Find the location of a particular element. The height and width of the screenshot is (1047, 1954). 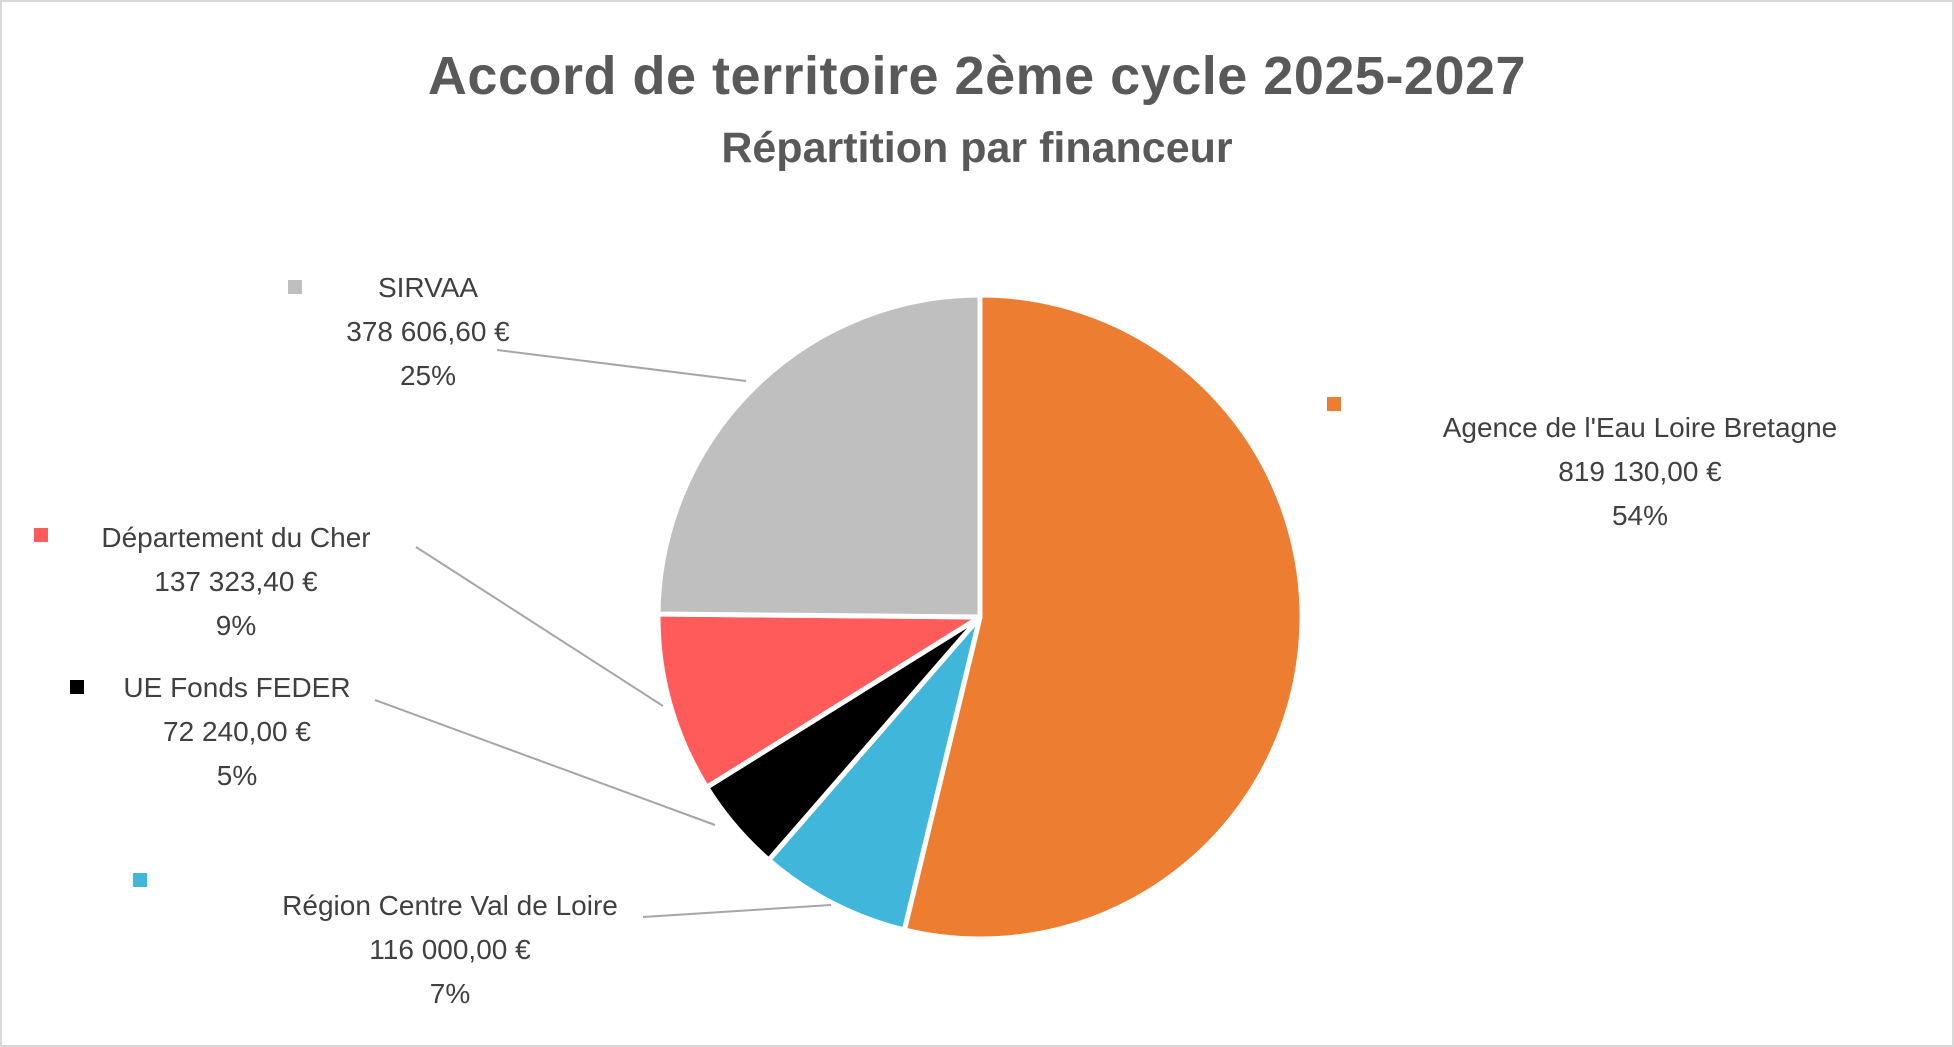

data-label-percent-ue-fonds-feder: 5% is located at coordinates (237, 775).